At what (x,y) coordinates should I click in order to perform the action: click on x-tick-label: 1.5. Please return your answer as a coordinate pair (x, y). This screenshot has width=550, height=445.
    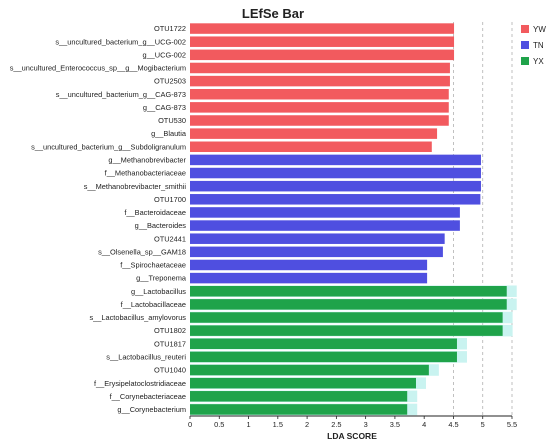
    Looking at the image, I should click on (278, 424).